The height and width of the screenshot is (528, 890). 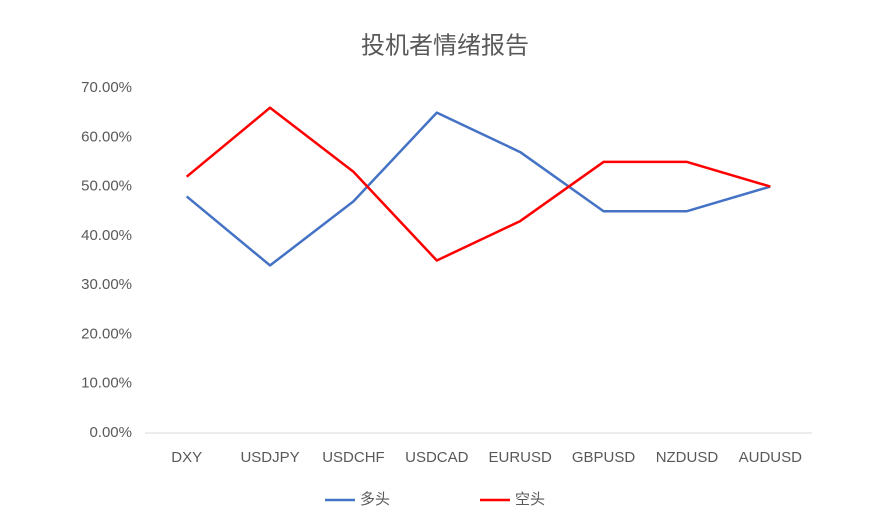 What do you see at coordinates (687, 457) in the screenshot?
I see `x-tick-label: NZDUSD` at bounding box center [687, 457].